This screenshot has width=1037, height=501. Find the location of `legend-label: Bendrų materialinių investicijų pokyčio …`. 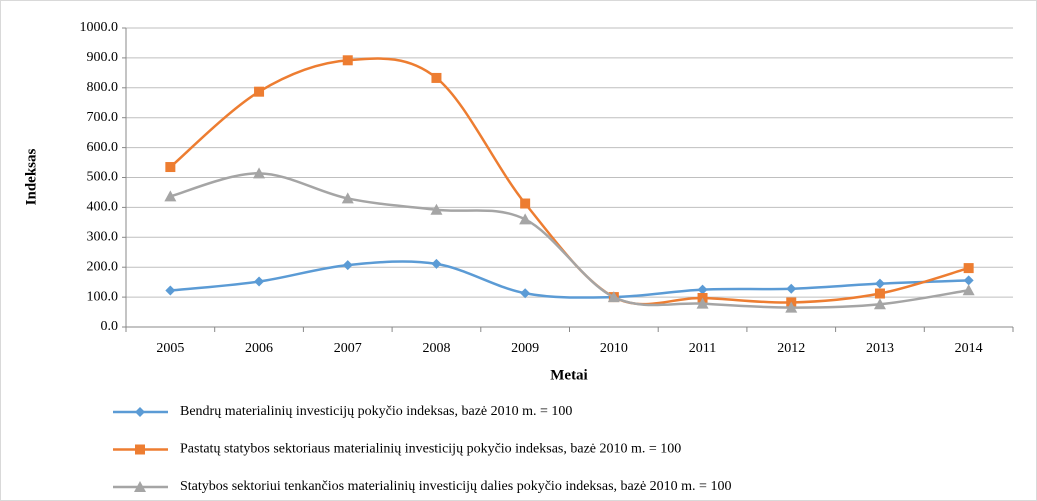

legend-label: Bendrų materialinių investicijų pokyčio … is located at coordinates (376, 411).